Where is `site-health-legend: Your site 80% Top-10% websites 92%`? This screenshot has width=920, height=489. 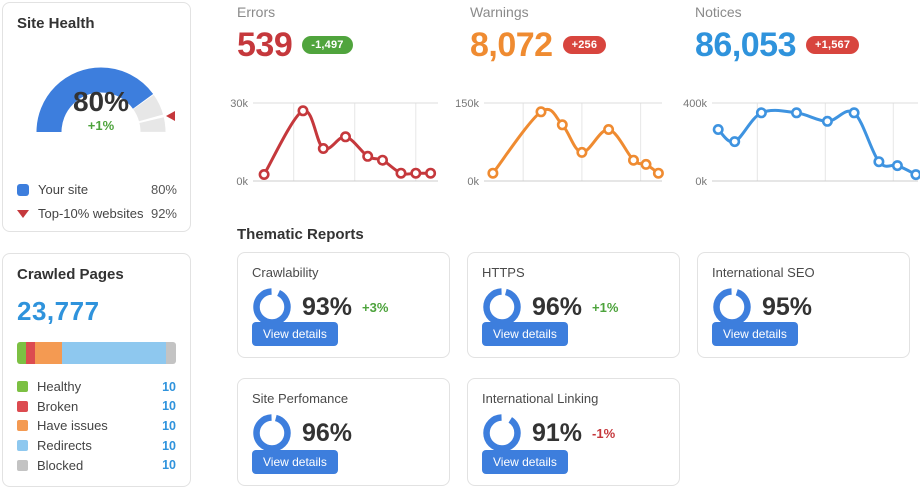
site-health-legend: Your site 80% Top-10% websites 92% is located at coordinates (97, 197).